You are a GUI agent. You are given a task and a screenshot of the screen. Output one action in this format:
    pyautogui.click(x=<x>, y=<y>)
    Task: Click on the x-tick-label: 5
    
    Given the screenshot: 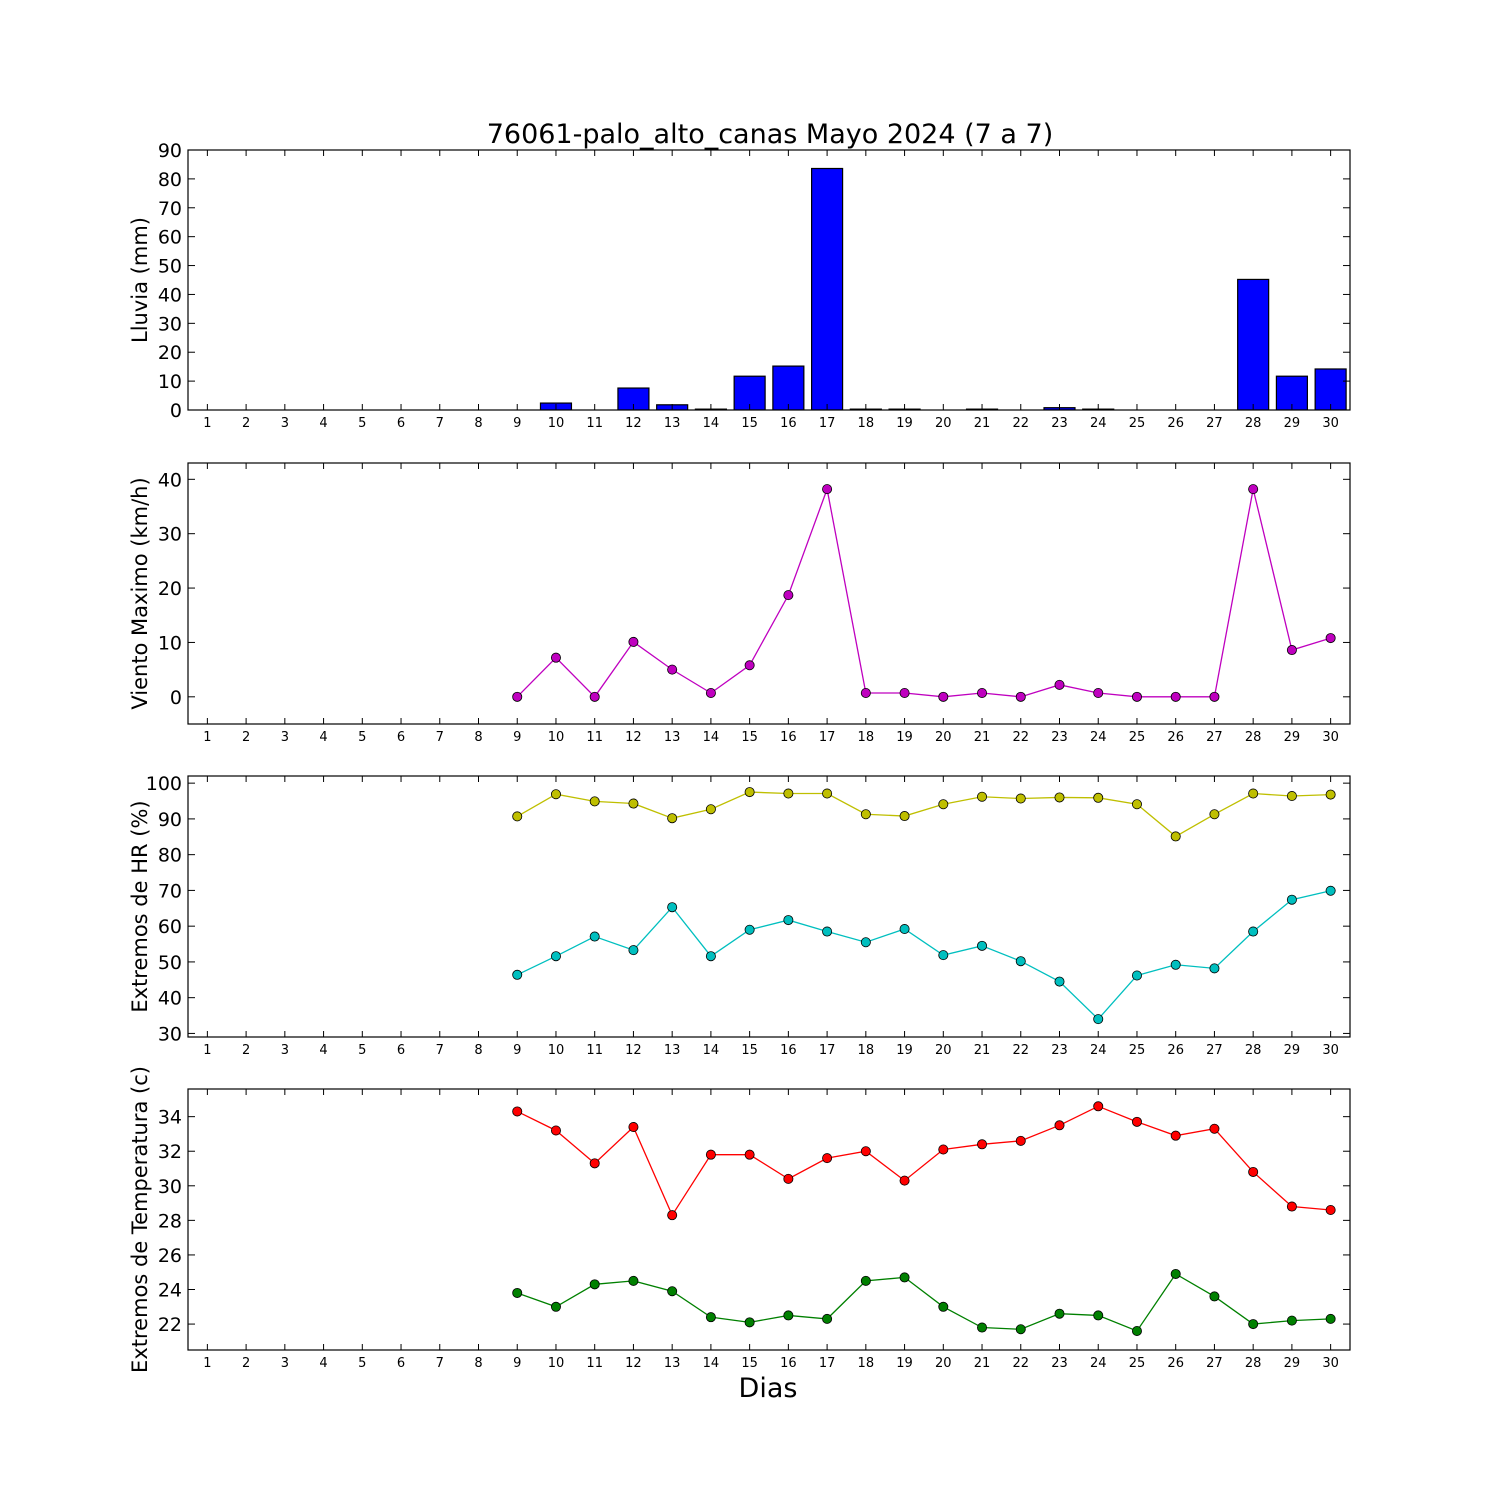 What is the action you would take?
    pyautogui.click(x=362, y=1050)
    